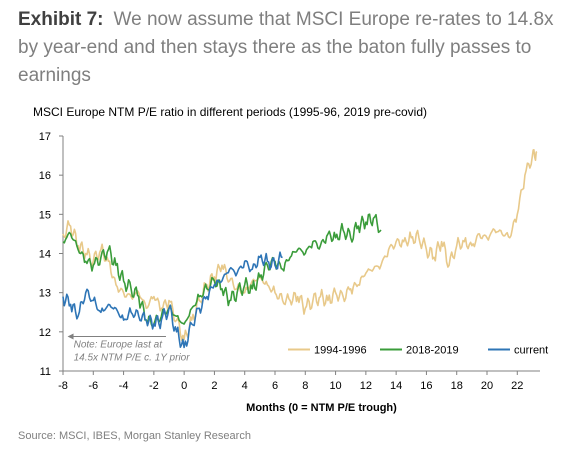  What do you see at coordinates (396, 386) in the screenshot?
I see `x-tick-label: 14` at bounding box center [396, 386].